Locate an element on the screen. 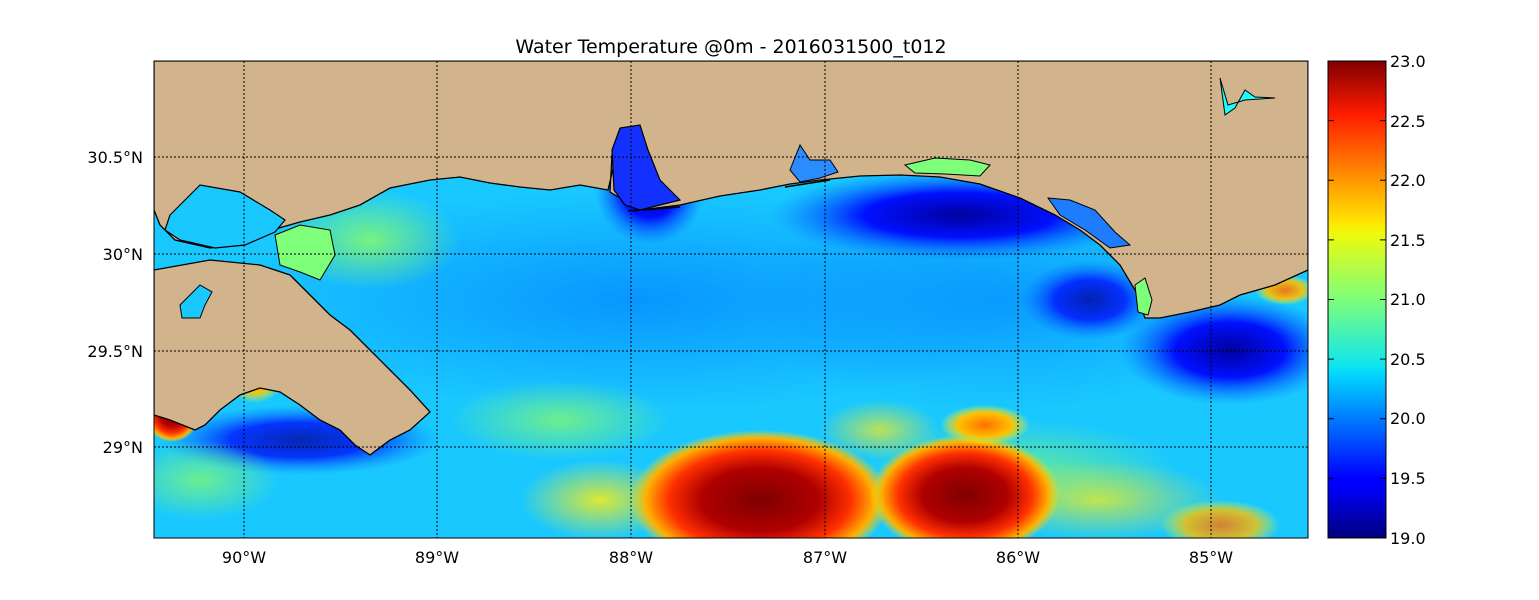  lat-tick-label: 30°N is located at coordinates (123, 254).